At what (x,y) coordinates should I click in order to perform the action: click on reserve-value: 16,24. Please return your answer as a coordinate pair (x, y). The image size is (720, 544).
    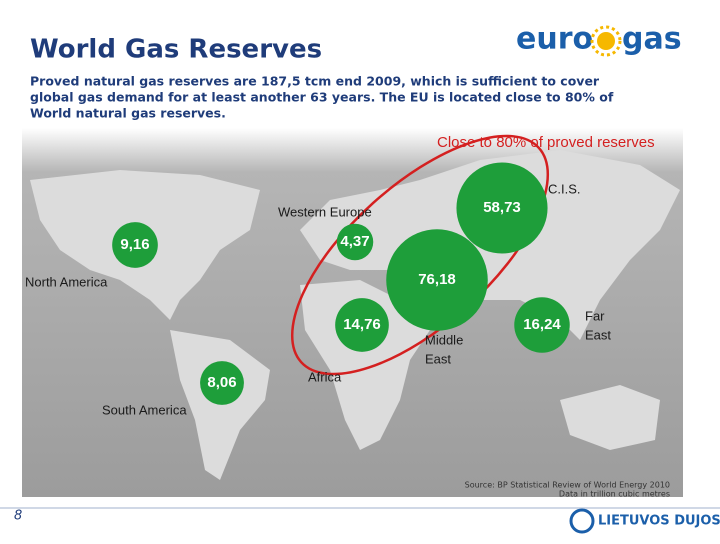
    Looking at the image, I should click on (542, 324).